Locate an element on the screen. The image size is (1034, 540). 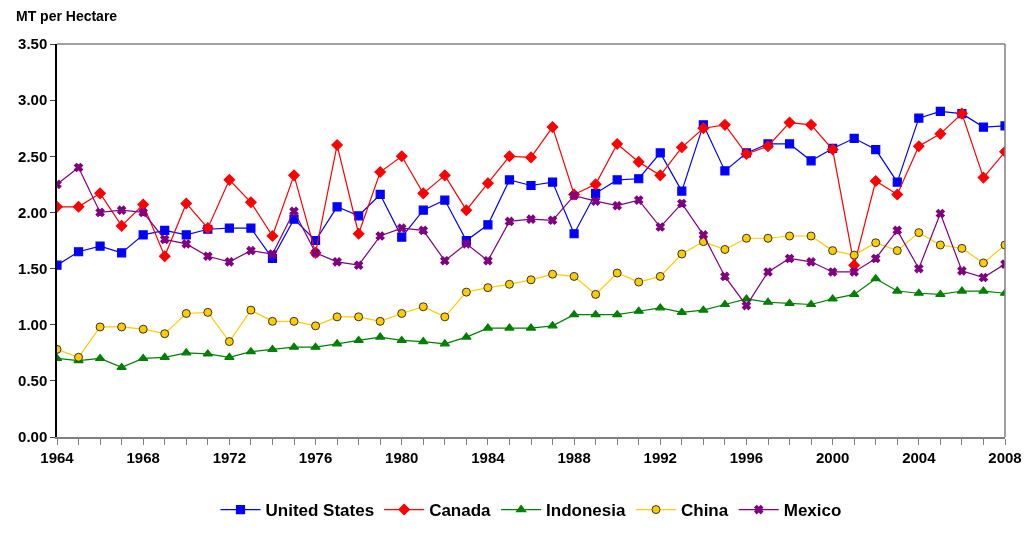
y-tick-label: 2.00 is located at coordinates (33, 212).